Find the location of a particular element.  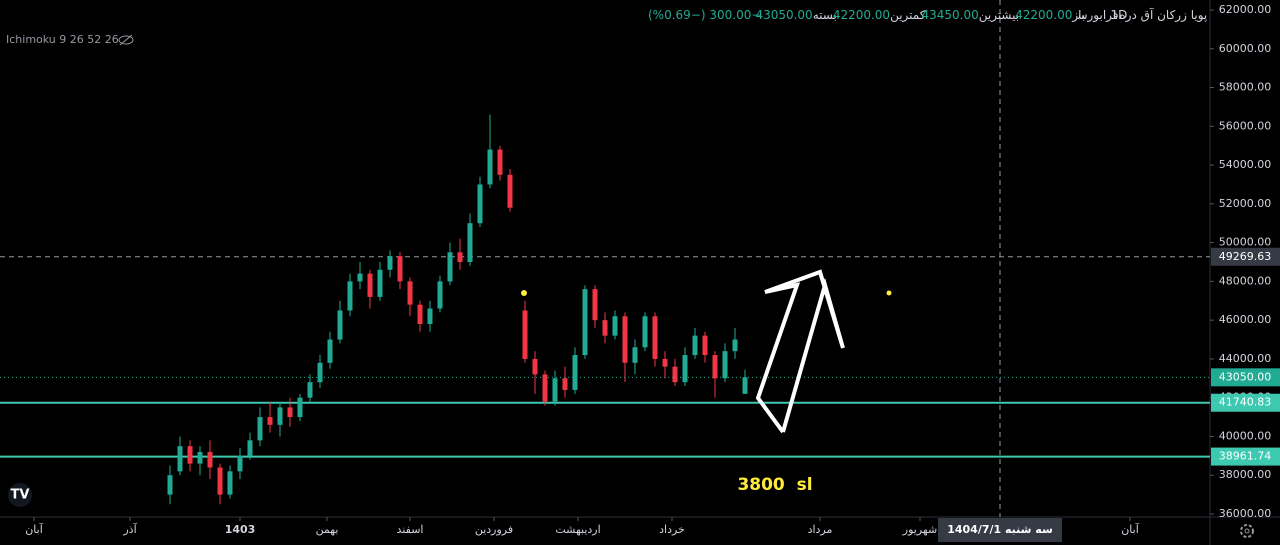

low-label: کمترین is located at coordinates (908, 15).